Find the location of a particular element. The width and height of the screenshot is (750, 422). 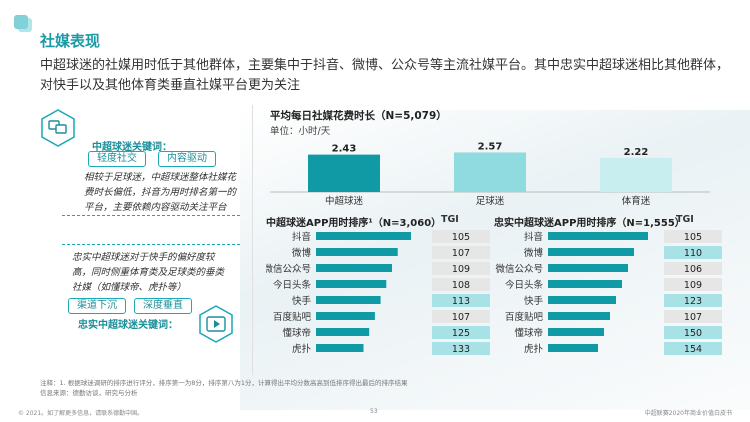

rank-right-tgi-value-1: 110 is located at coordinates (693, 253).